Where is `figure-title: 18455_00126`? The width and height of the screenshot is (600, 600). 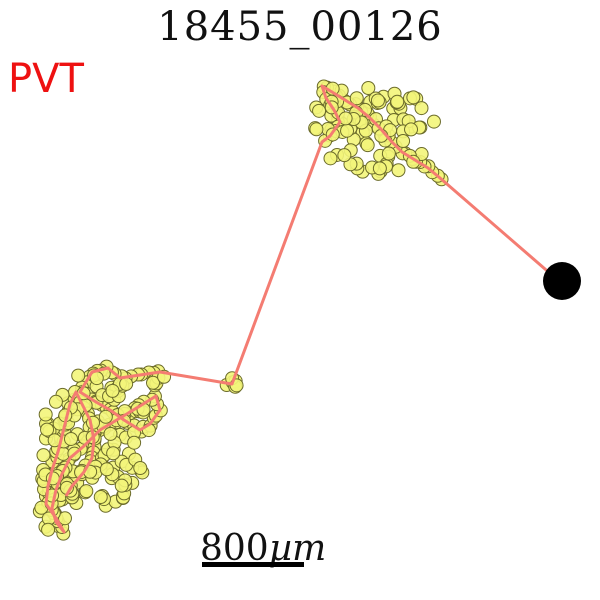 figure-title: 18455_00126 is located at coordinates (300, 27).